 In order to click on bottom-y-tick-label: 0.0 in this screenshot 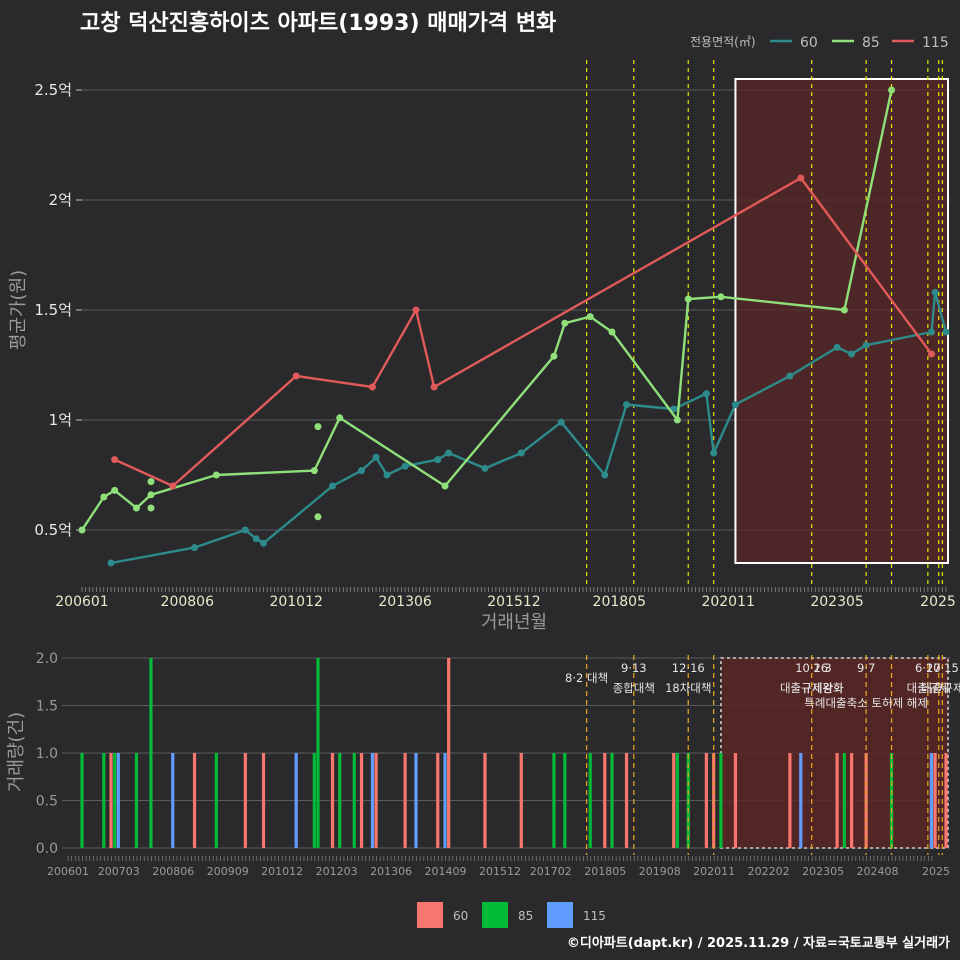, I will do `click(47, 849)`.